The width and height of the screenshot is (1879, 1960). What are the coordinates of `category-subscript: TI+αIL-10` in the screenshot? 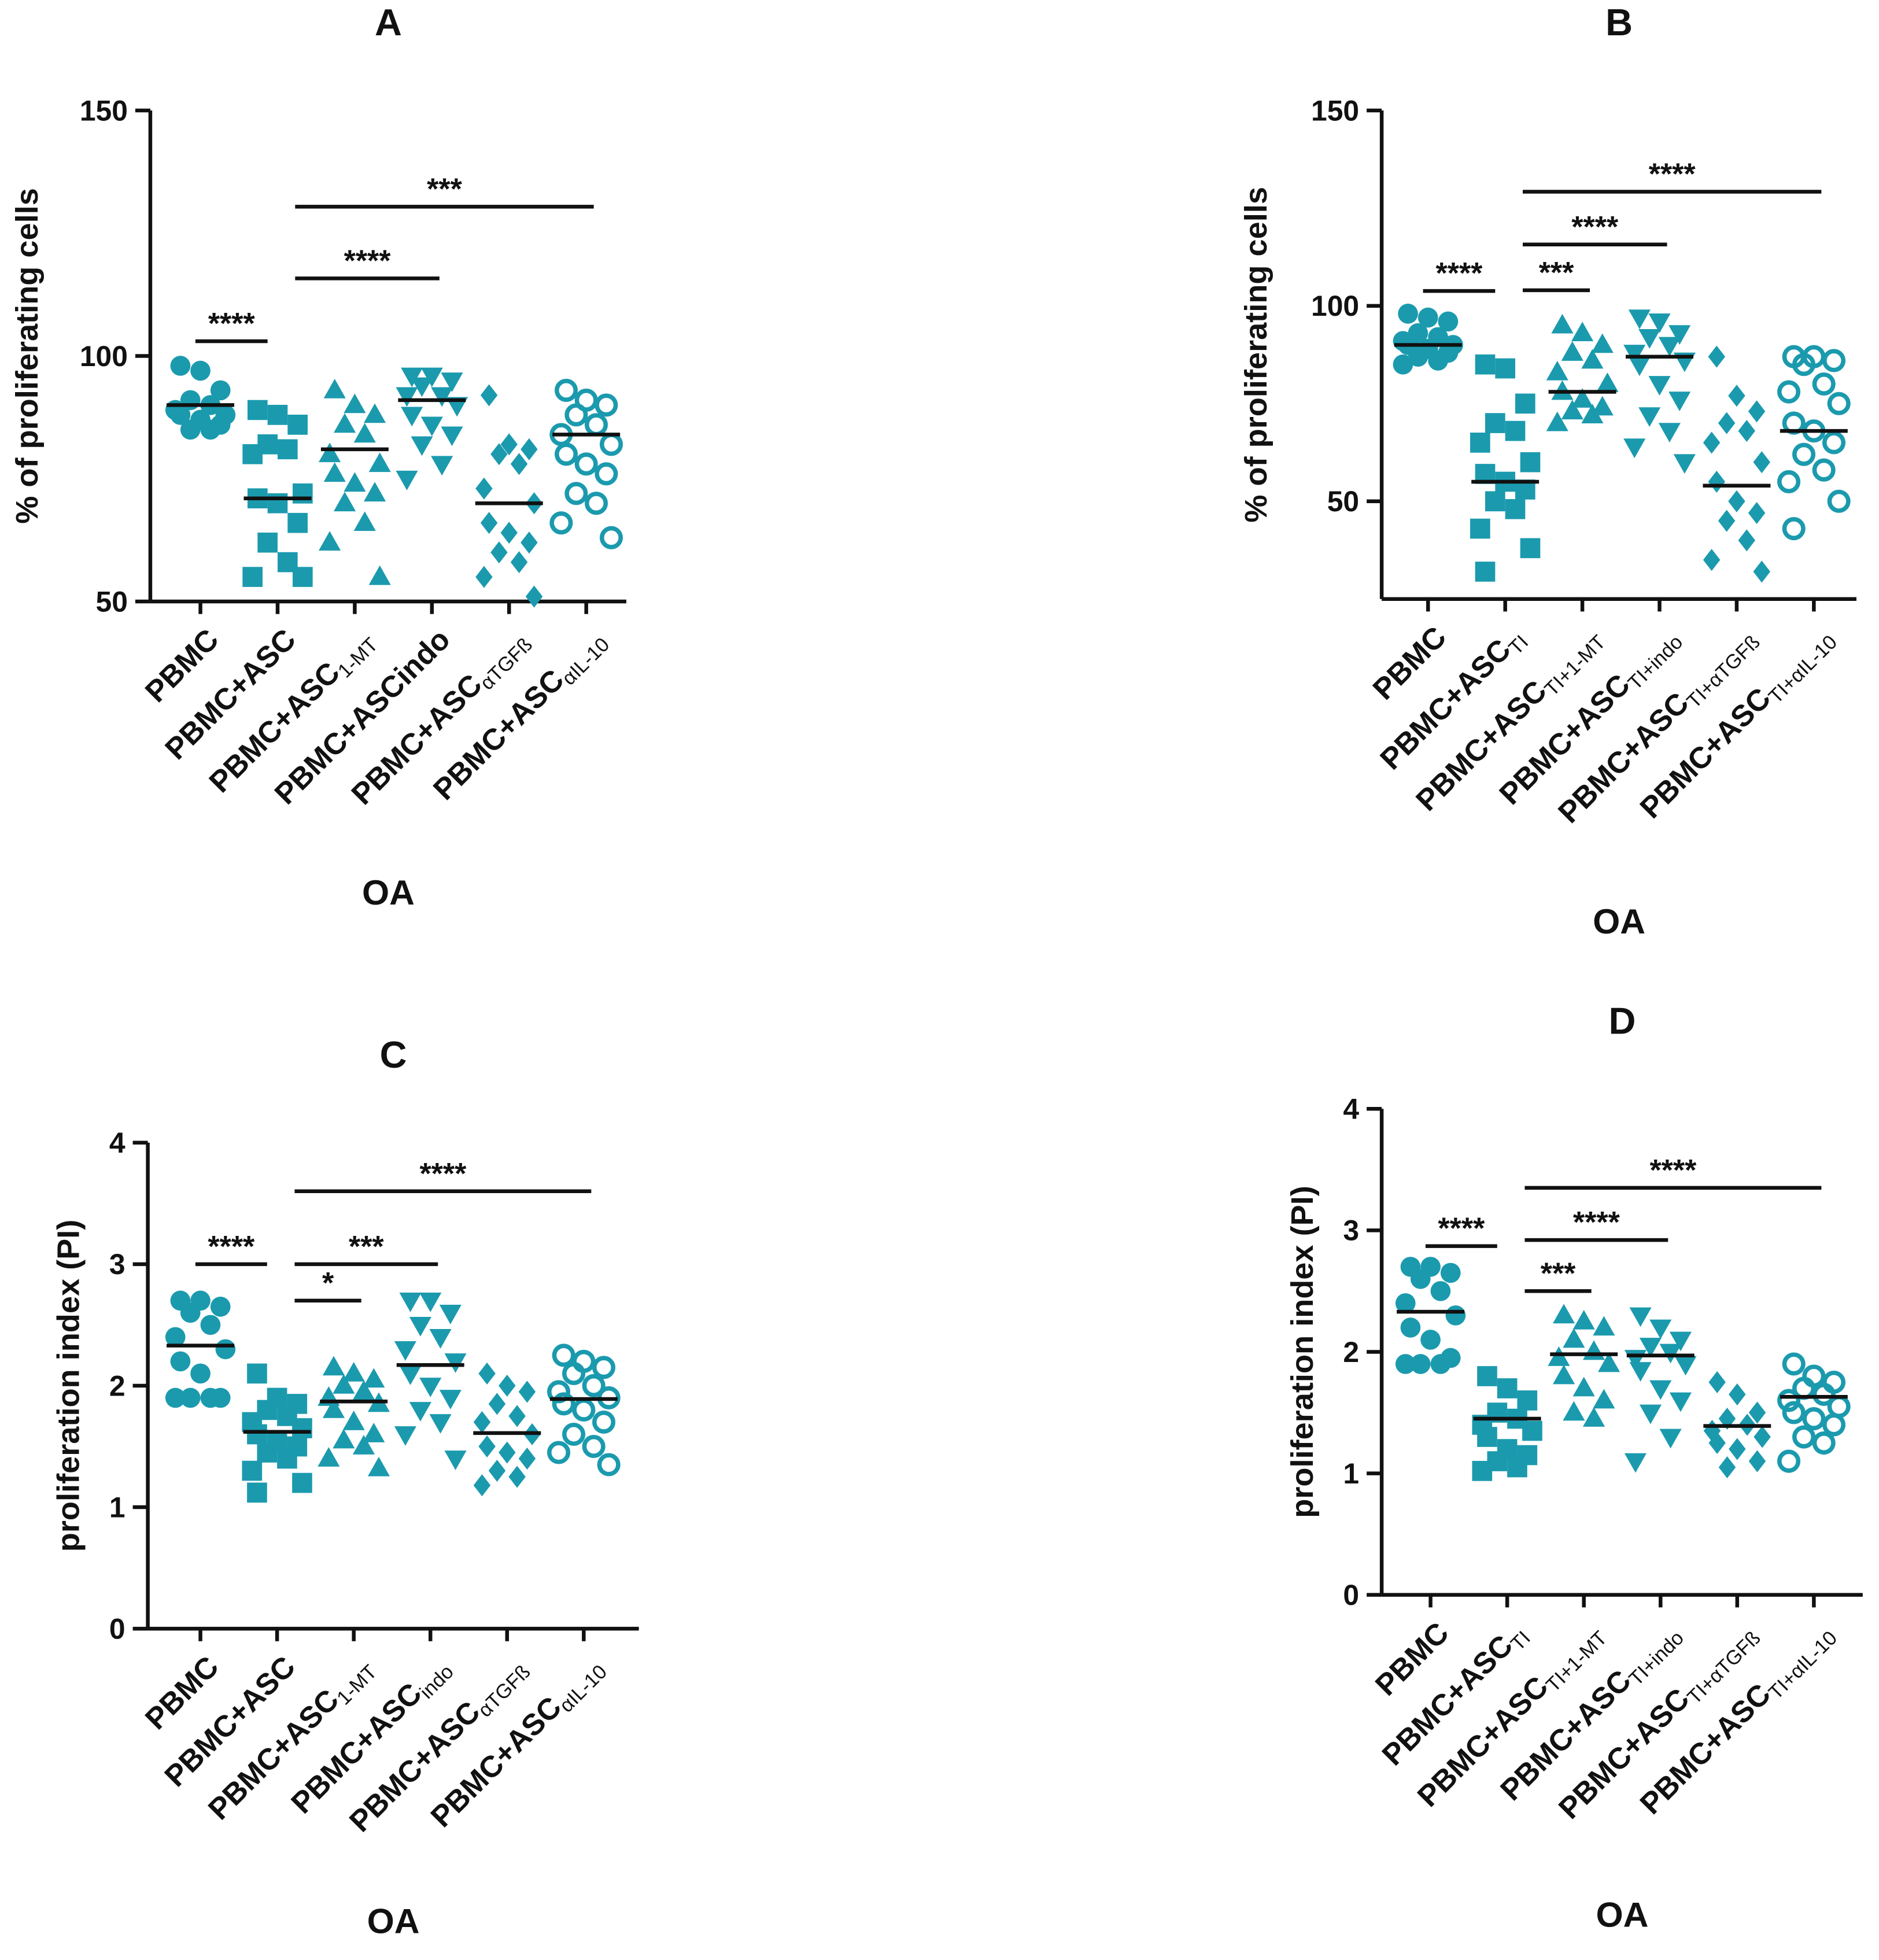 It's located at (1802, 669).